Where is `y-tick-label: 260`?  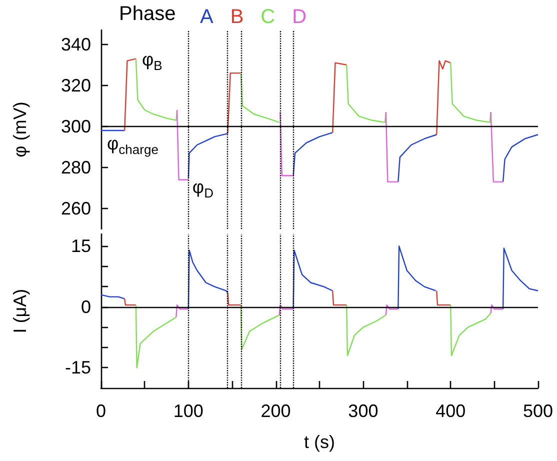
y-tick-label: 260 is located at coordinates (75, 208).